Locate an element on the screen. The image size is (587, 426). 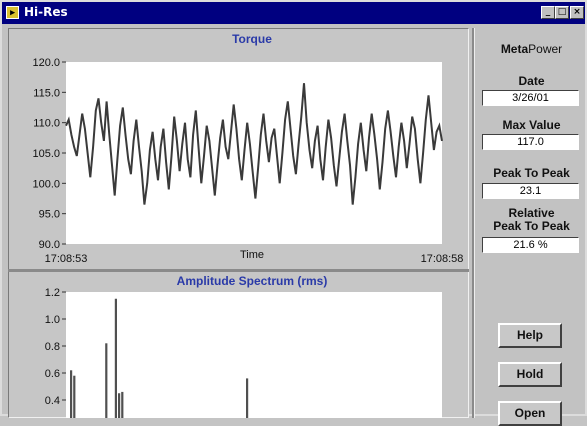
help-button: Help is located at coordinates (530, 335).